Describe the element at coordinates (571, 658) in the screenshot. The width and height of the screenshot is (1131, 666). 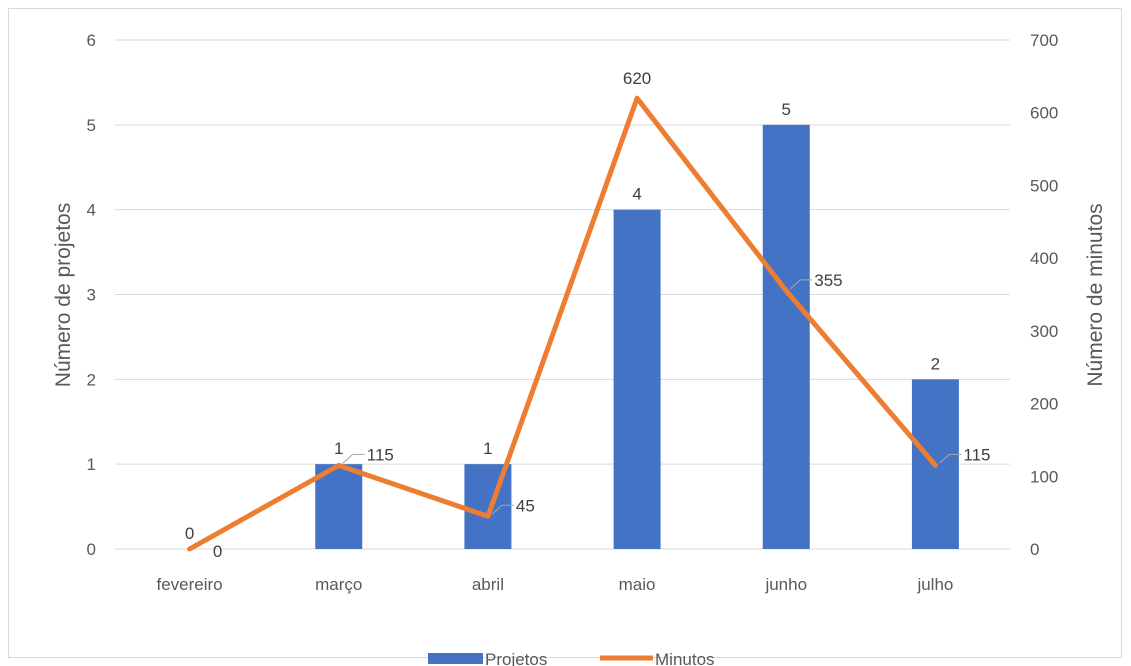
I see `legend: Projetos Minutos` at that location.